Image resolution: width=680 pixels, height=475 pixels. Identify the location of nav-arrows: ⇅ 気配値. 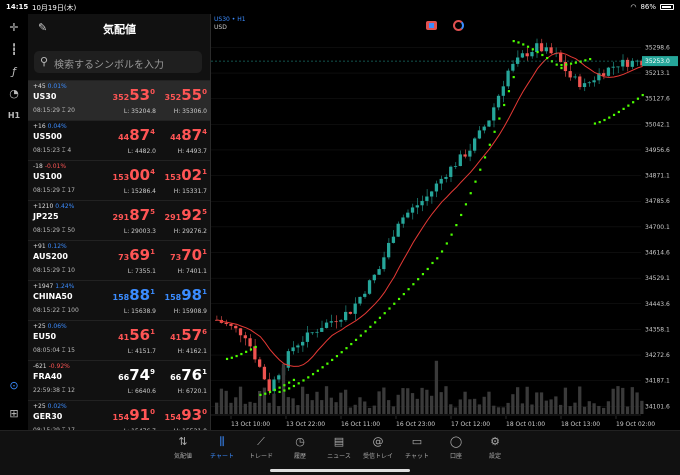
(183, 447).